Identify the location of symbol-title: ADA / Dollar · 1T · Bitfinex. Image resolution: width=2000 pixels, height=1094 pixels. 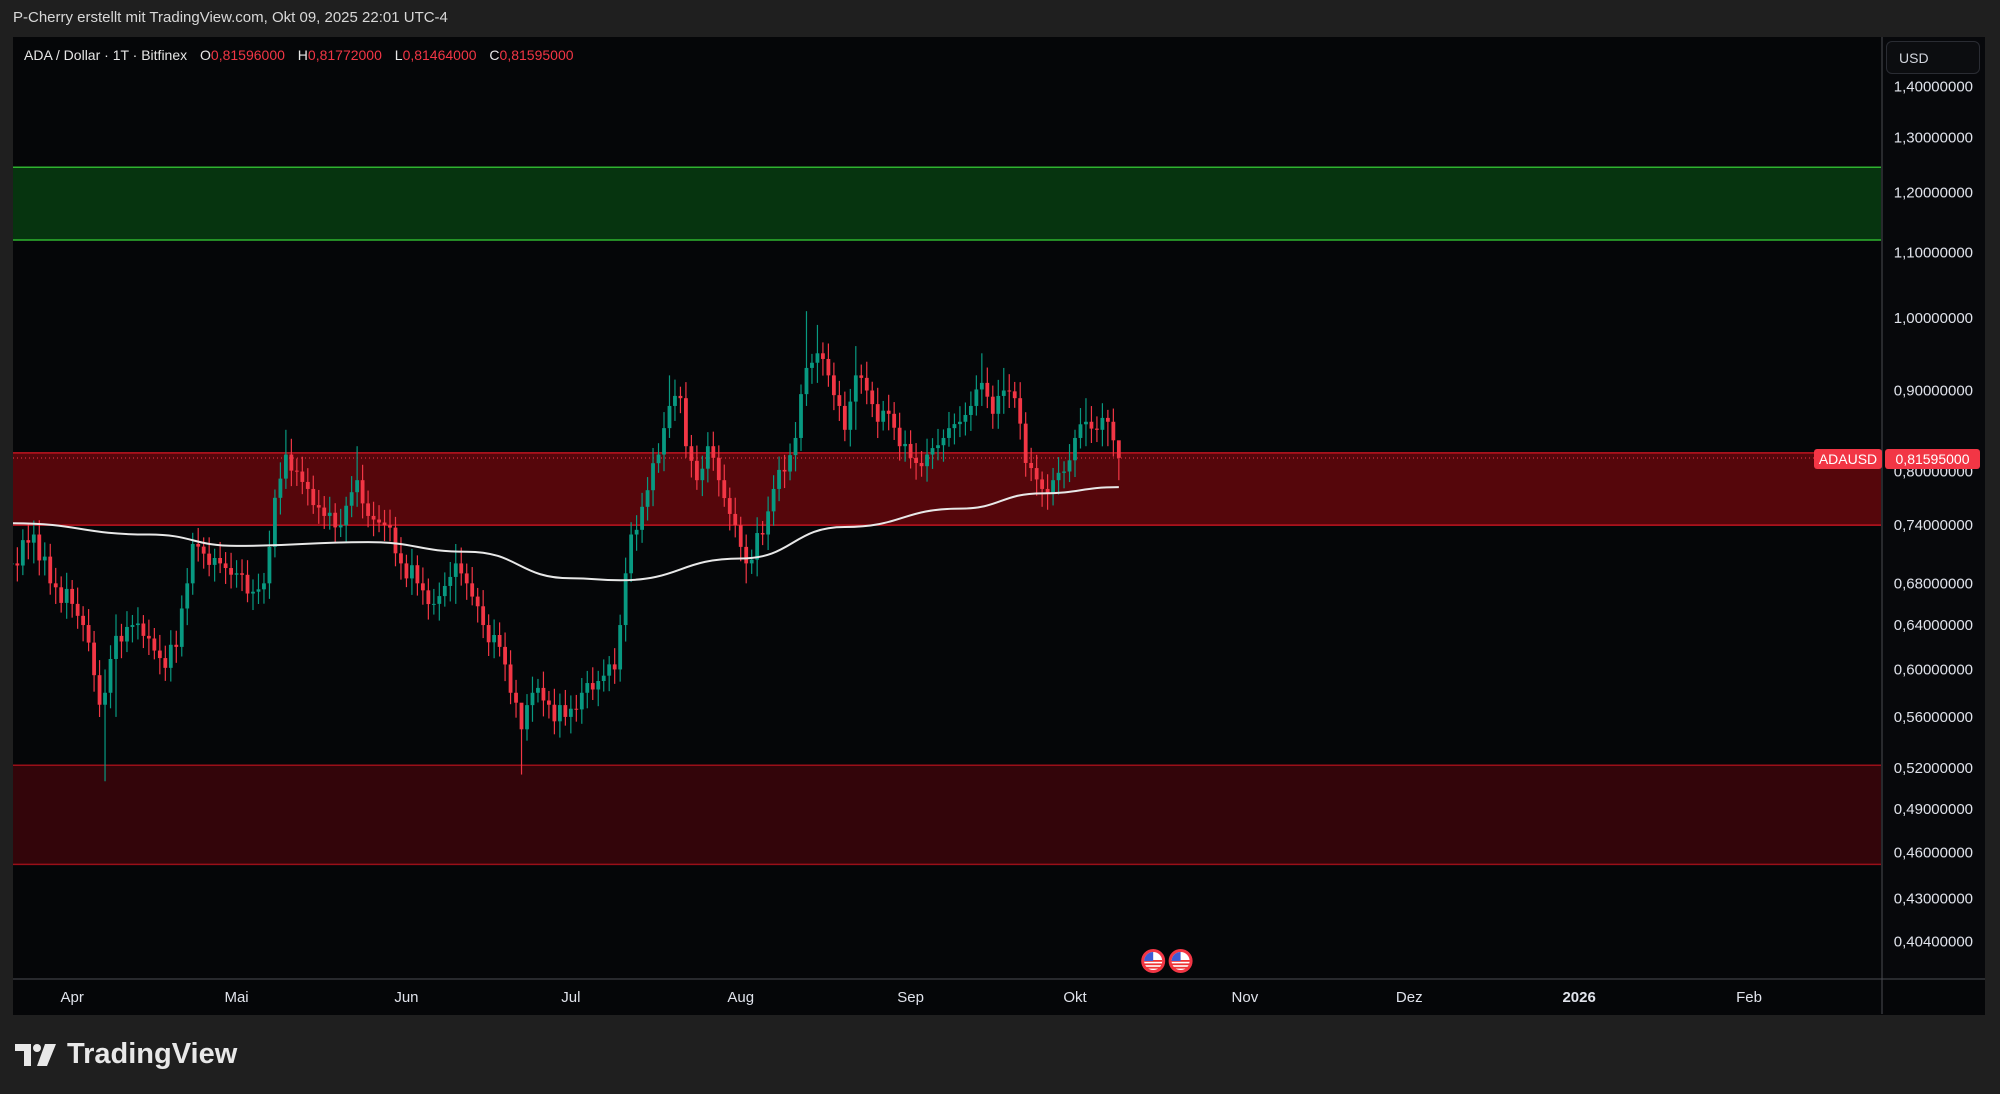
(106, 55).